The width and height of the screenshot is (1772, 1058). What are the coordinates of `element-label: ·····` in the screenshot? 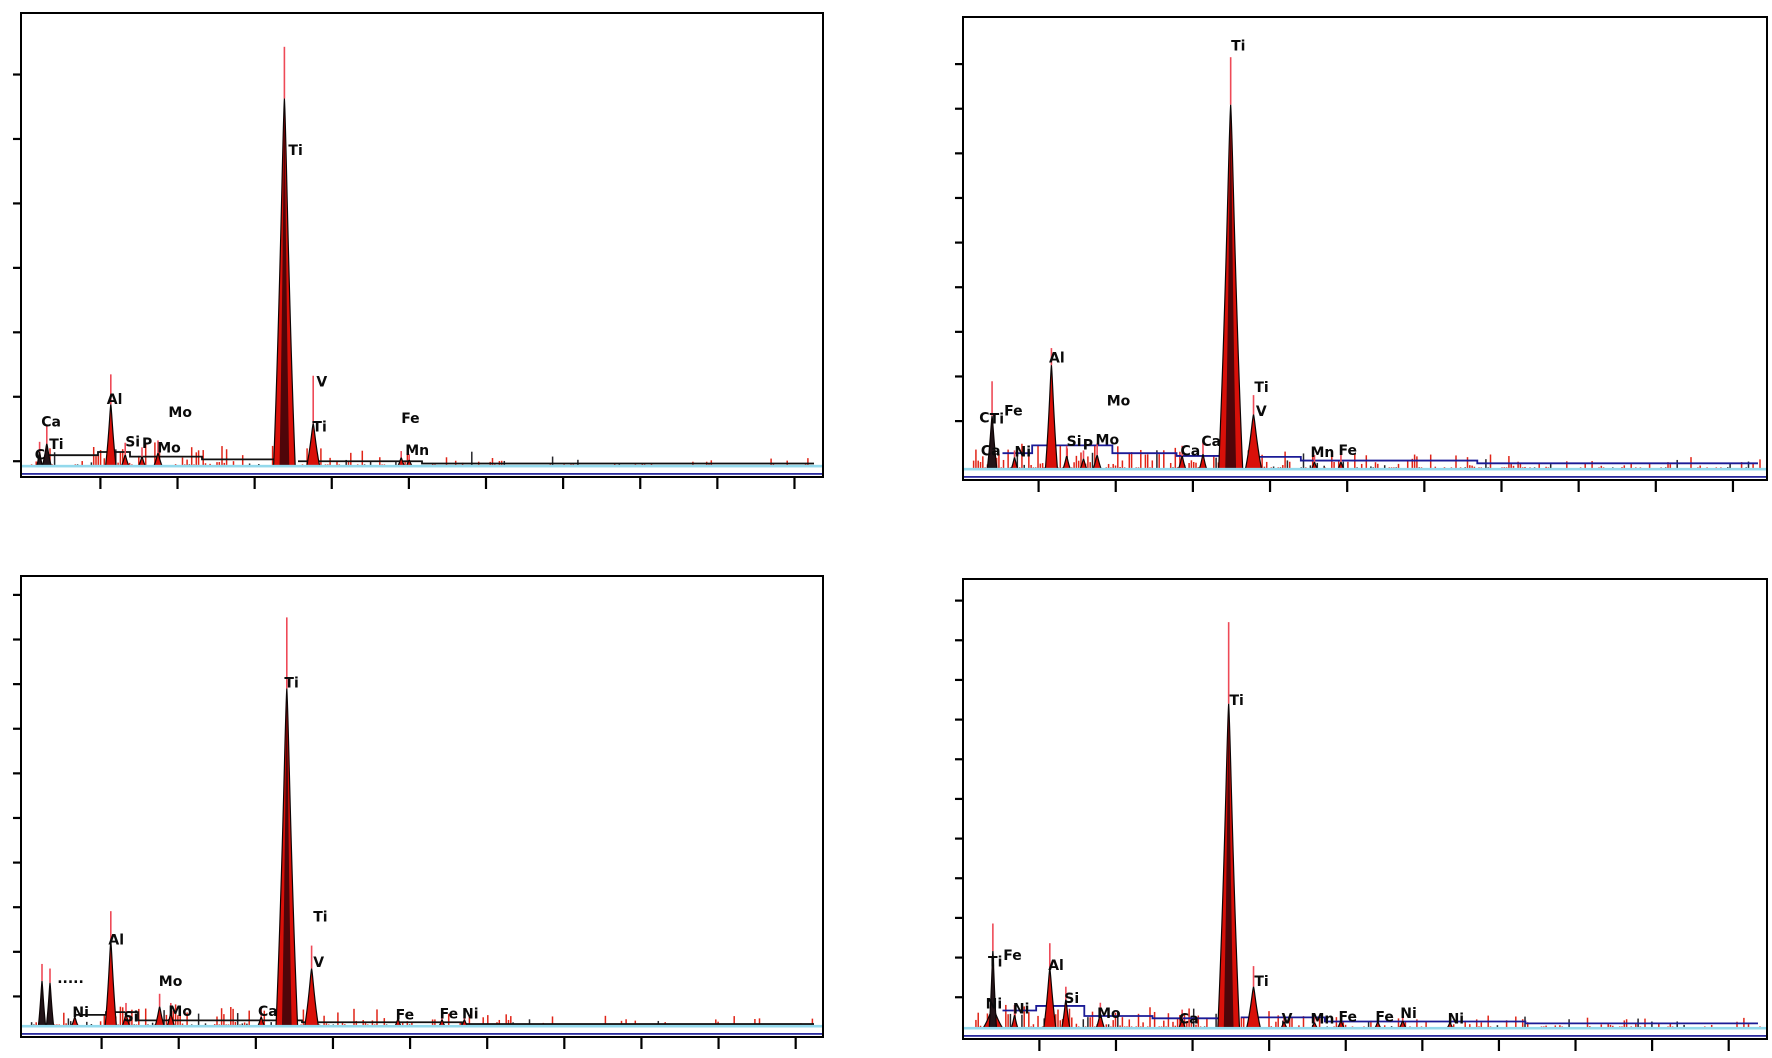 It's located at (70, 982).